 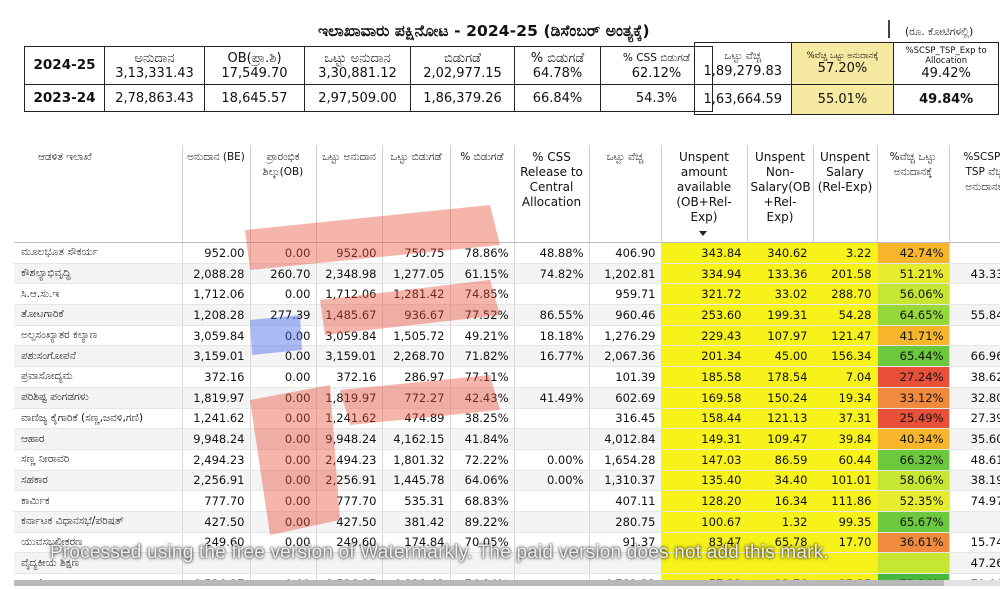 What do you see at coordinates (416, 419) in the screenshot?
I see `table-cell: 474.89` at bounding box center [416, 419].